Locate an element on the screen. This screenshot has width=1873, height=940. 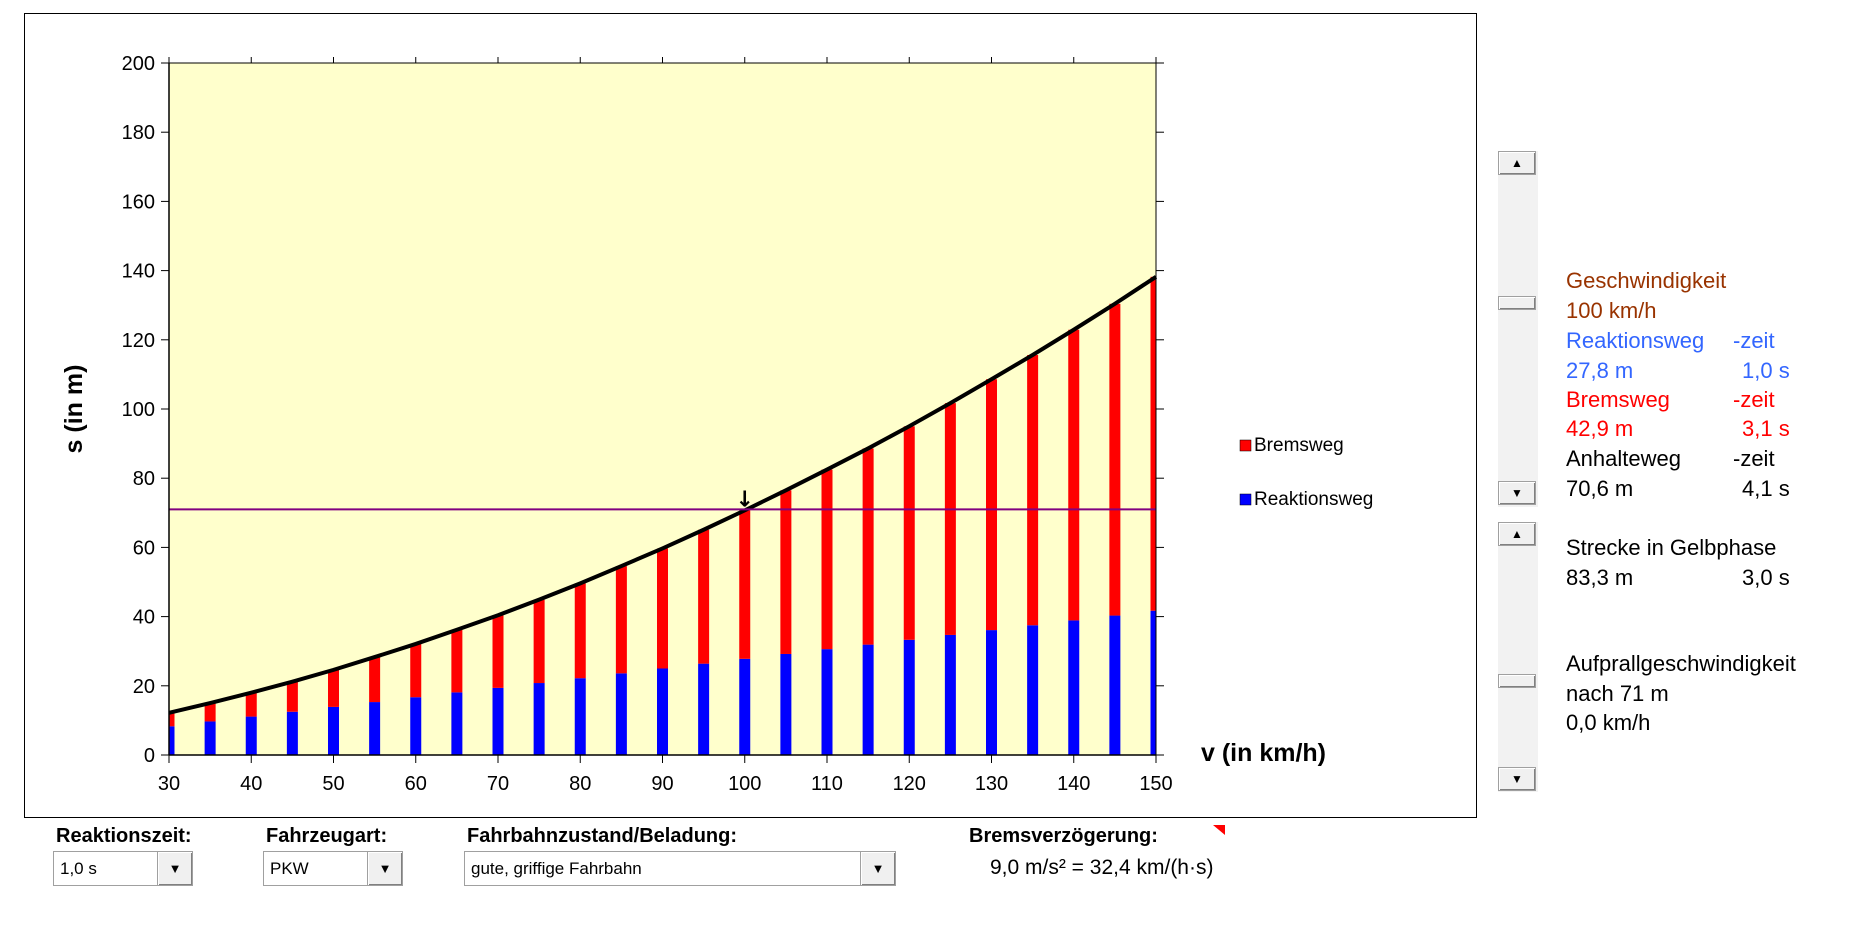
x-tick-label: 60 is located at coordinates (416, 784).